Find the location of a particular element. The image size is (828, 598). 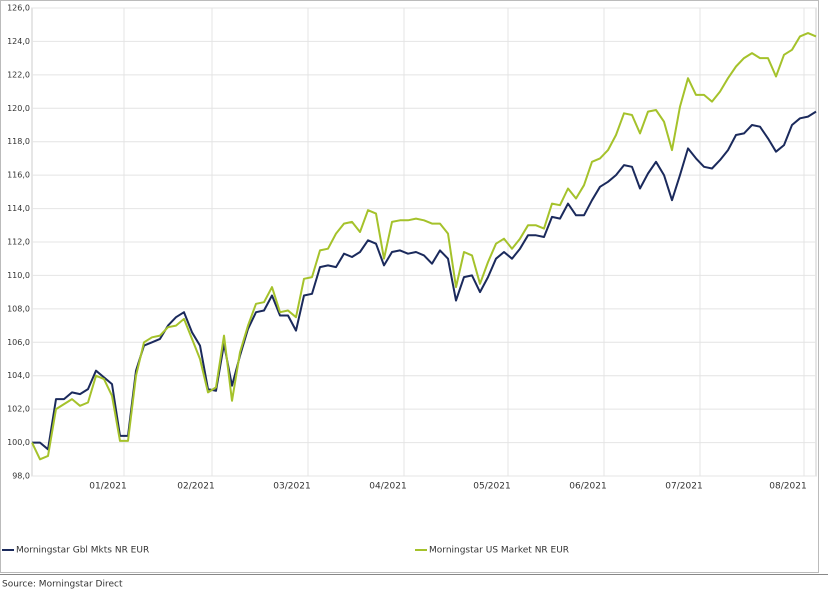

y-tick-label: 110,0 is located at coordinates (18, 275).